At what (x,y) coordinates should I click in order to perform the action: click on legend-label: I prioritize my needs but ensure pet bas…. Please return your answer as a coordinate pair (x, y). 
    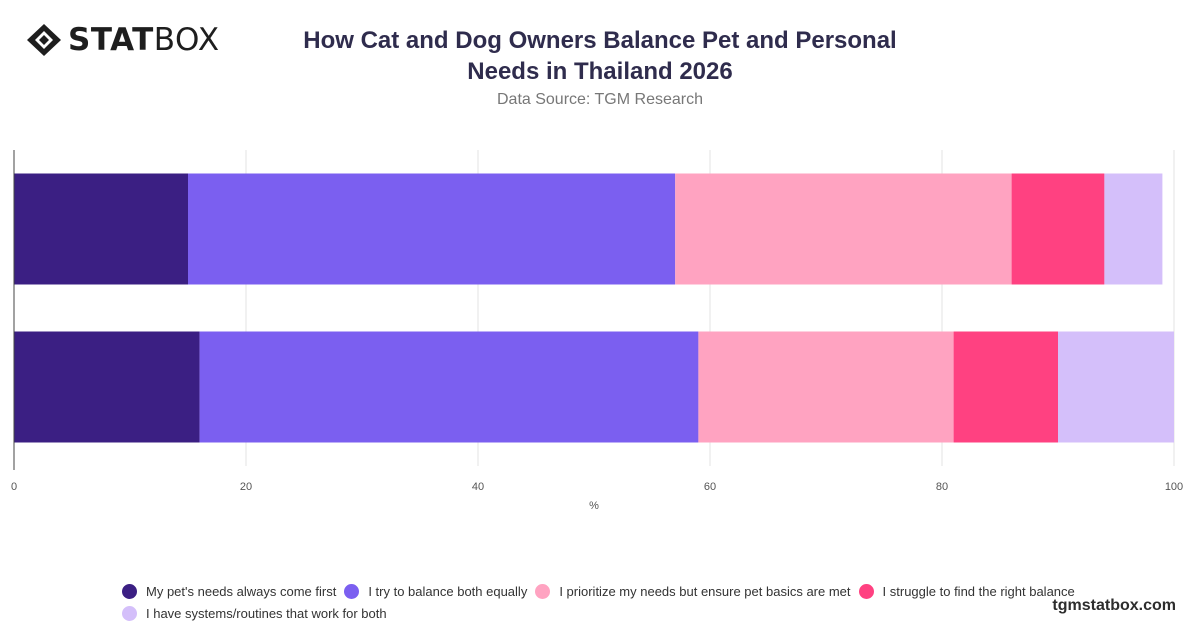
    Looking at the image, I should click on (705, 591).